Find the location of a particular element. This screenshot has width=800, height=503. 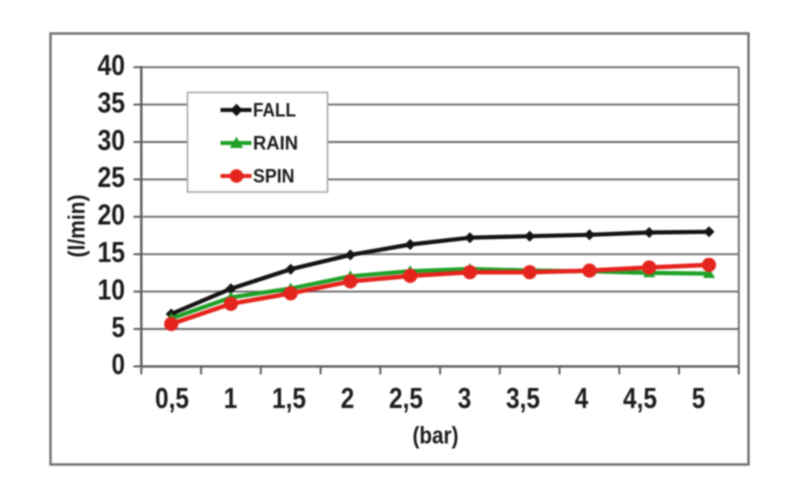

svg-text: 20 is located at coordinates (112, 216).